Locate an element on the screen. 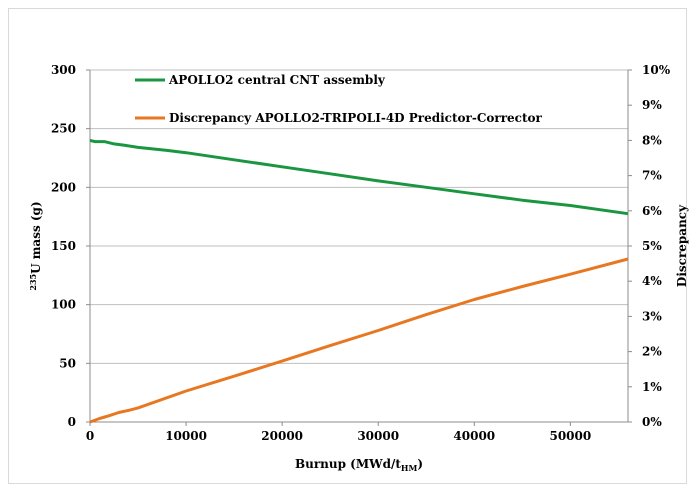 The width and height of the screenshot is (697, 493). y-left-axis-title: 235U mass (g) is located at coordinates (35, 245).